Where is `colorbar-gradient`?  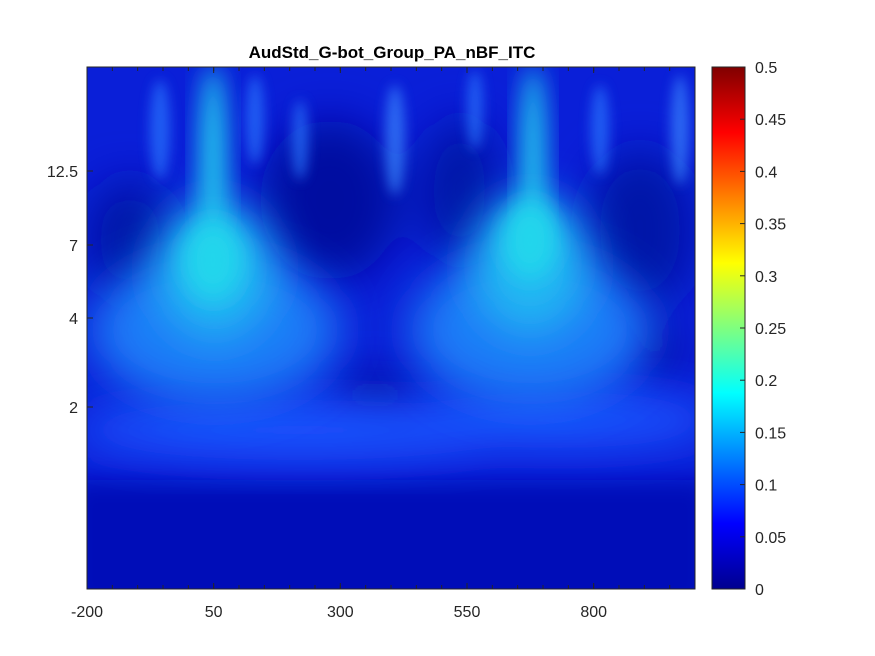
colorbar-gradient is located at coordinates (728, 328).